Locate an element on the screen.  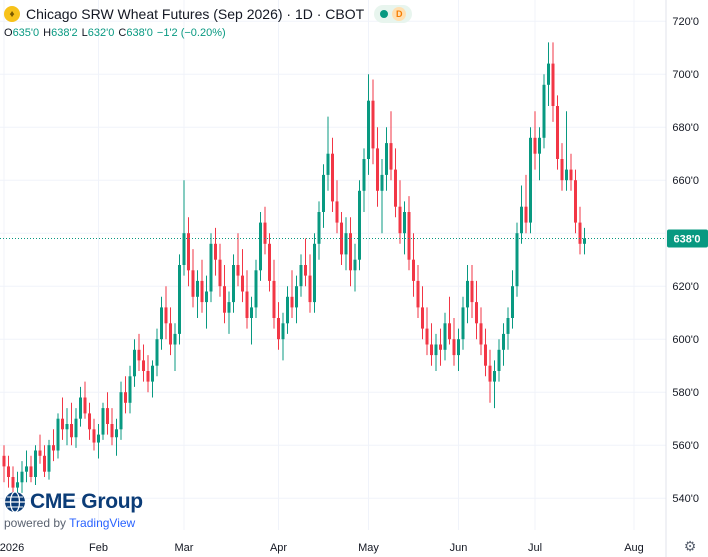
x-axis: 2026 Feb Mar Apr May Jun Jul Aug is located at coordinates (322, 548).